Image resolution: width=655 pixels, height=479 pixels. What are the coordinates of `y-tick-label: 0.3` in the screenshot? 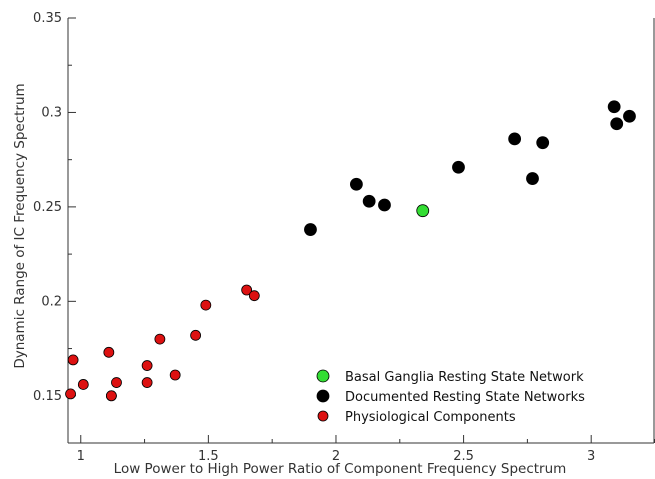 It's located at (51, 112).